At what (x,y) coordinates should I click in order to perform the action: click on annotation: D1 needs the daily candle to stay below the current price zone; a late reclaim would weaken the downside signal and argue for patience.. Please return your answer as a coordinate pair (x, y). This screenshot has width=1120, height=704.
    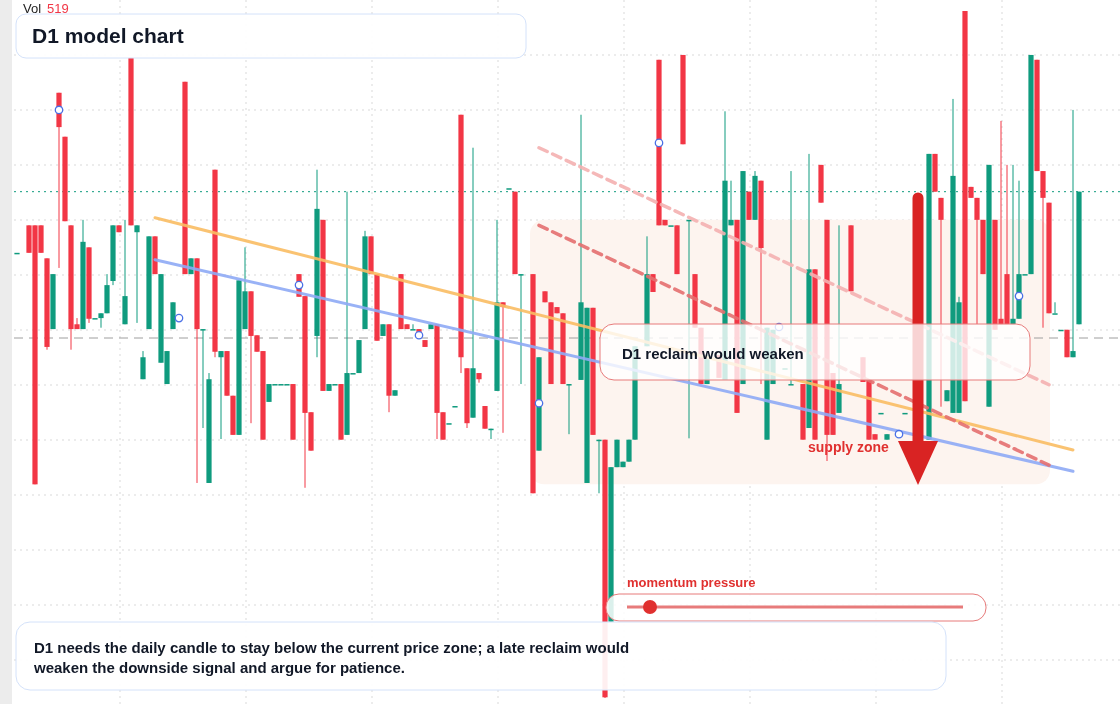
    Looking at the image, I should click on (331, 657).